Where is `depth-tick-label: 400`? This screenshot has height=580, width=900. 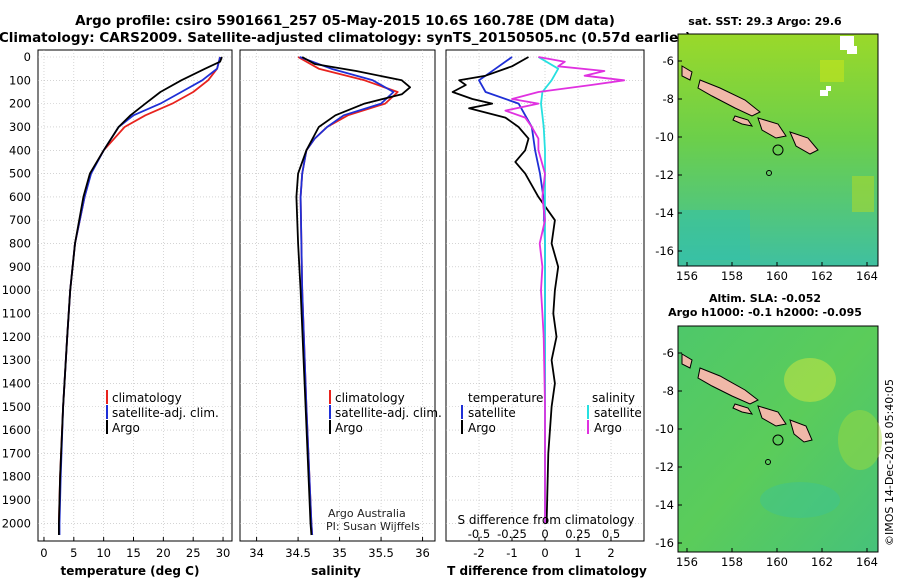 depth-tick-label: 400 is located at coordinates (20, 150).